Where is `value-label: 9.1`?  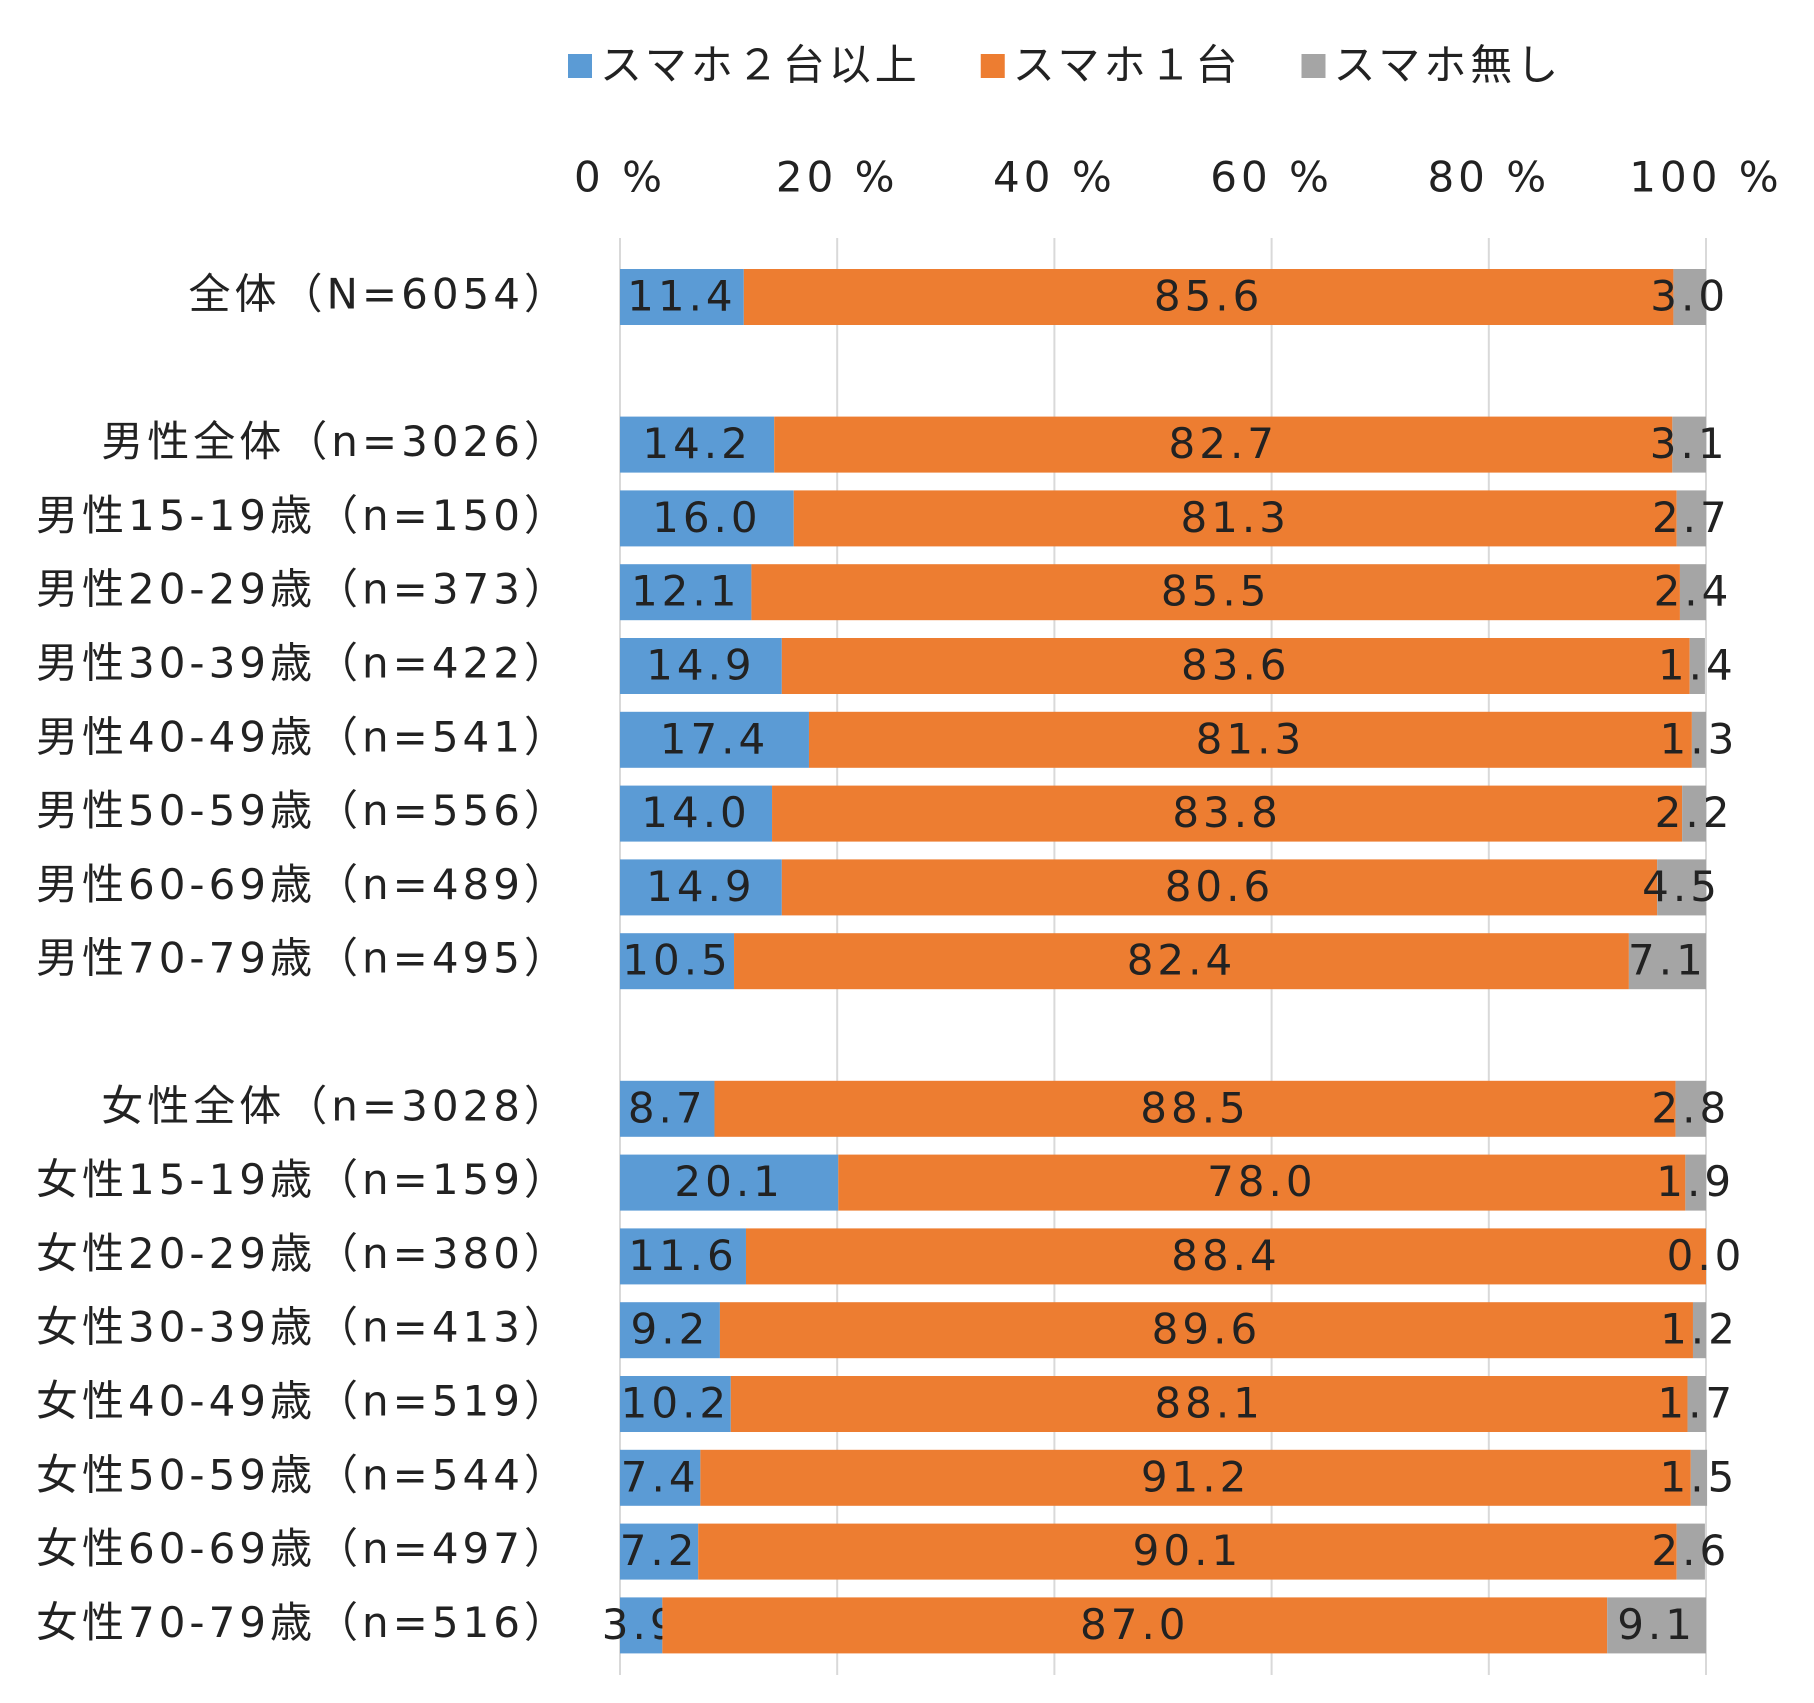 value-label: 9.1 is located at coordinates (1656, 1624).